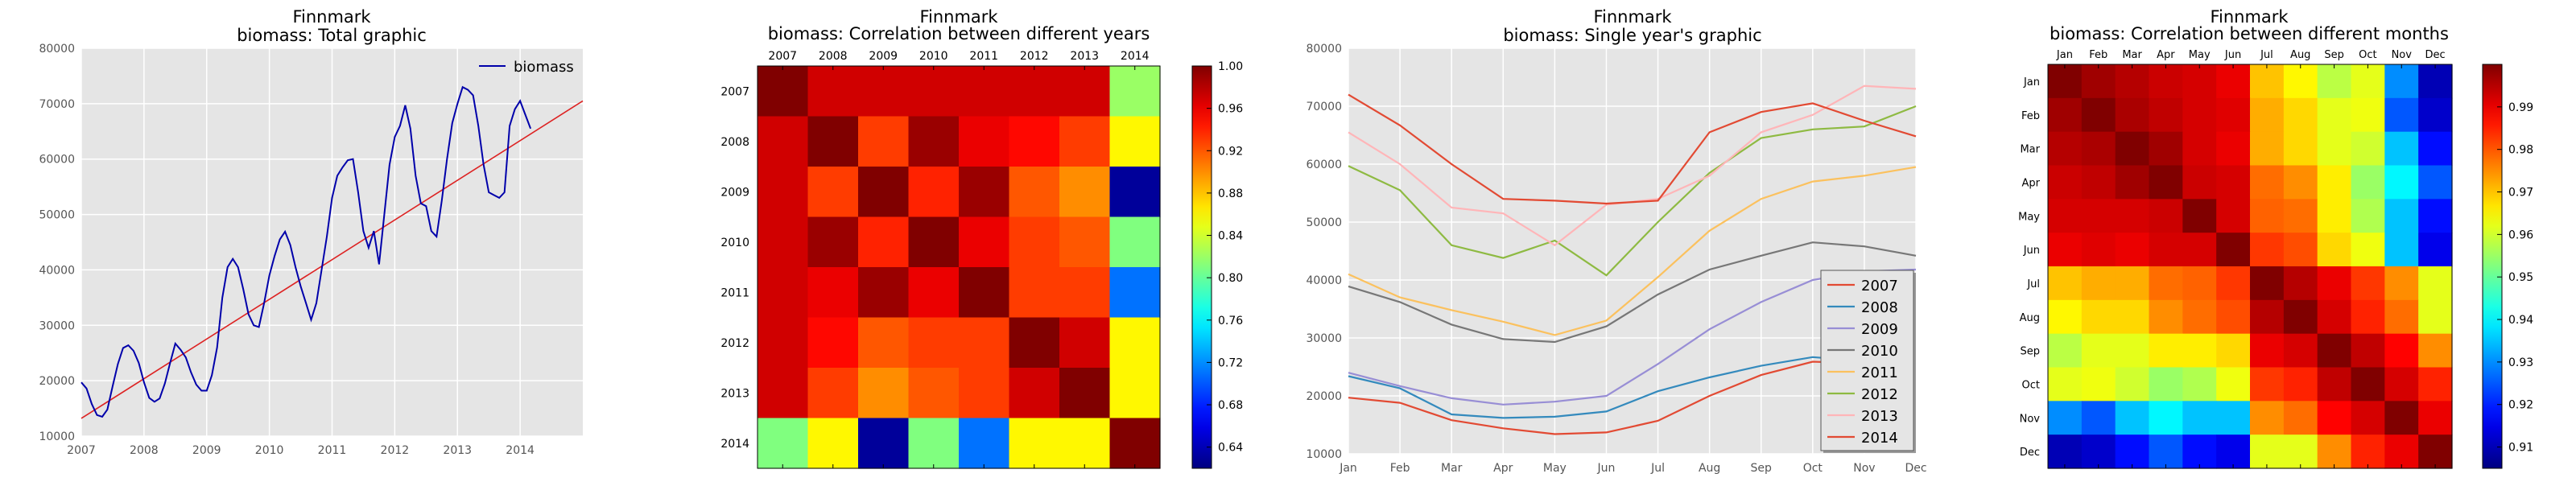  What do you see at coordinates (2435, 55) in the screenshot?
I see `column-label: Dec` at bounding box center [2435, 55].